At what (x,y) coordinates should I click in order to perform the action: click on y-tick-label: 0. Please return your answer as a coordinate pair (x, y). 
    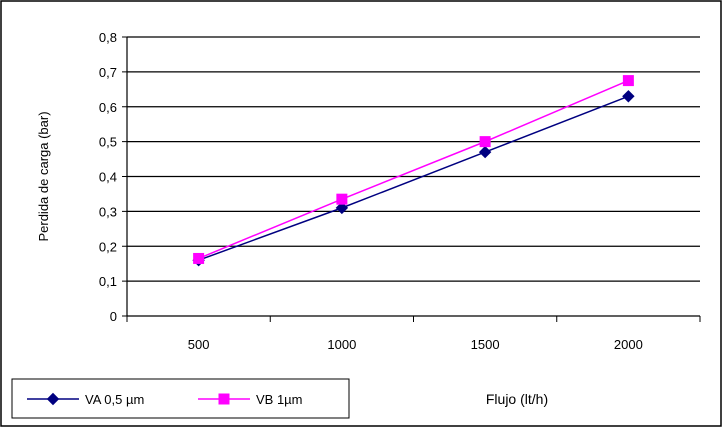
    Looking at the image, I should click on (113, 316).